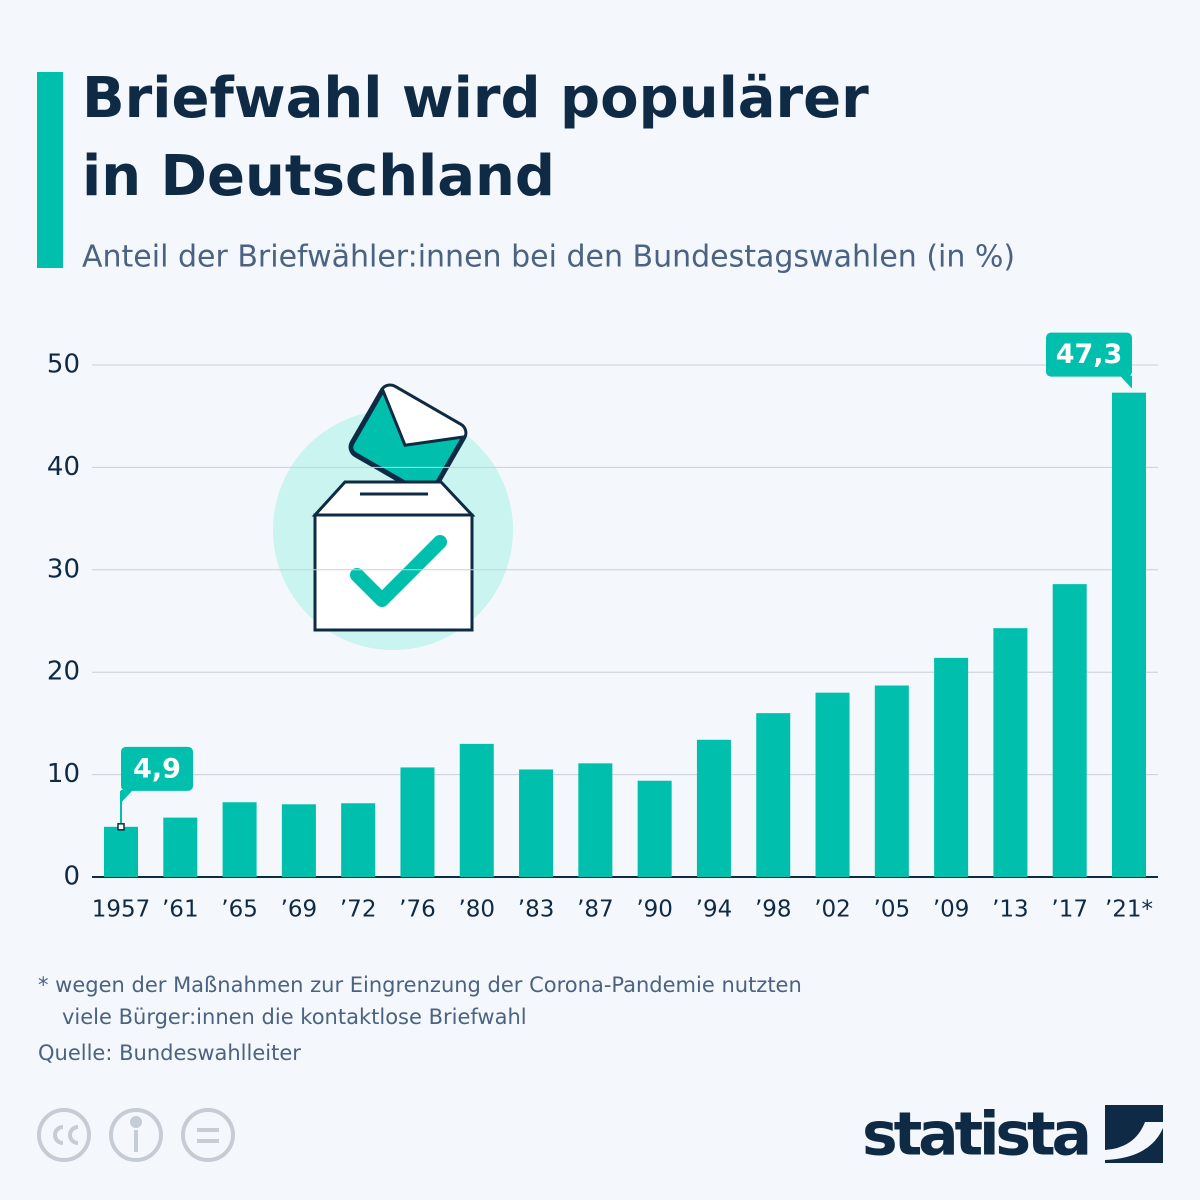 The width and height of the screenshot is (1200, 1200). What do you see at coordinates (50, 170) in the screenshot?
I see `title-accent` at bounding box center [50, 170].